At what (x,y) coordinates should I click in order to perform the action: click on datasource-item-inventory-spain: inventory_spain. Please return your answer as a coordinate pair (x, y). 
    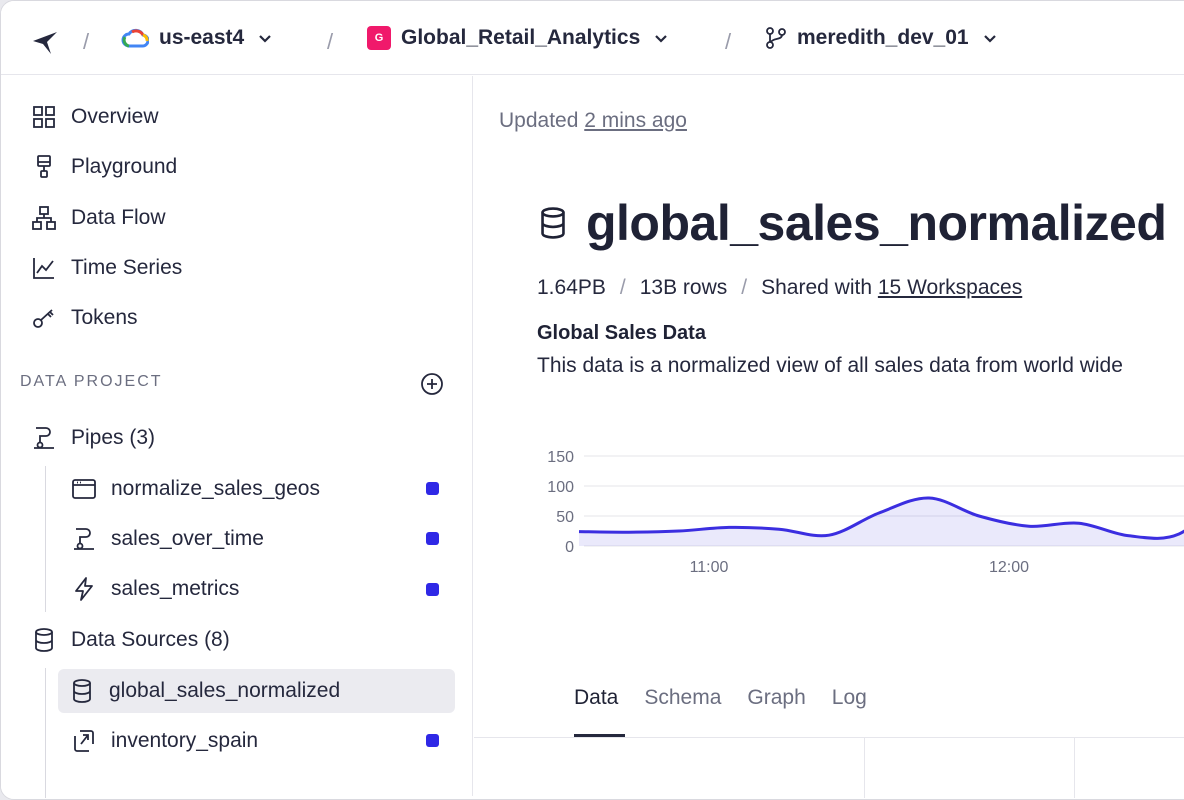
    Looking at the image, I should click on (164, 741).